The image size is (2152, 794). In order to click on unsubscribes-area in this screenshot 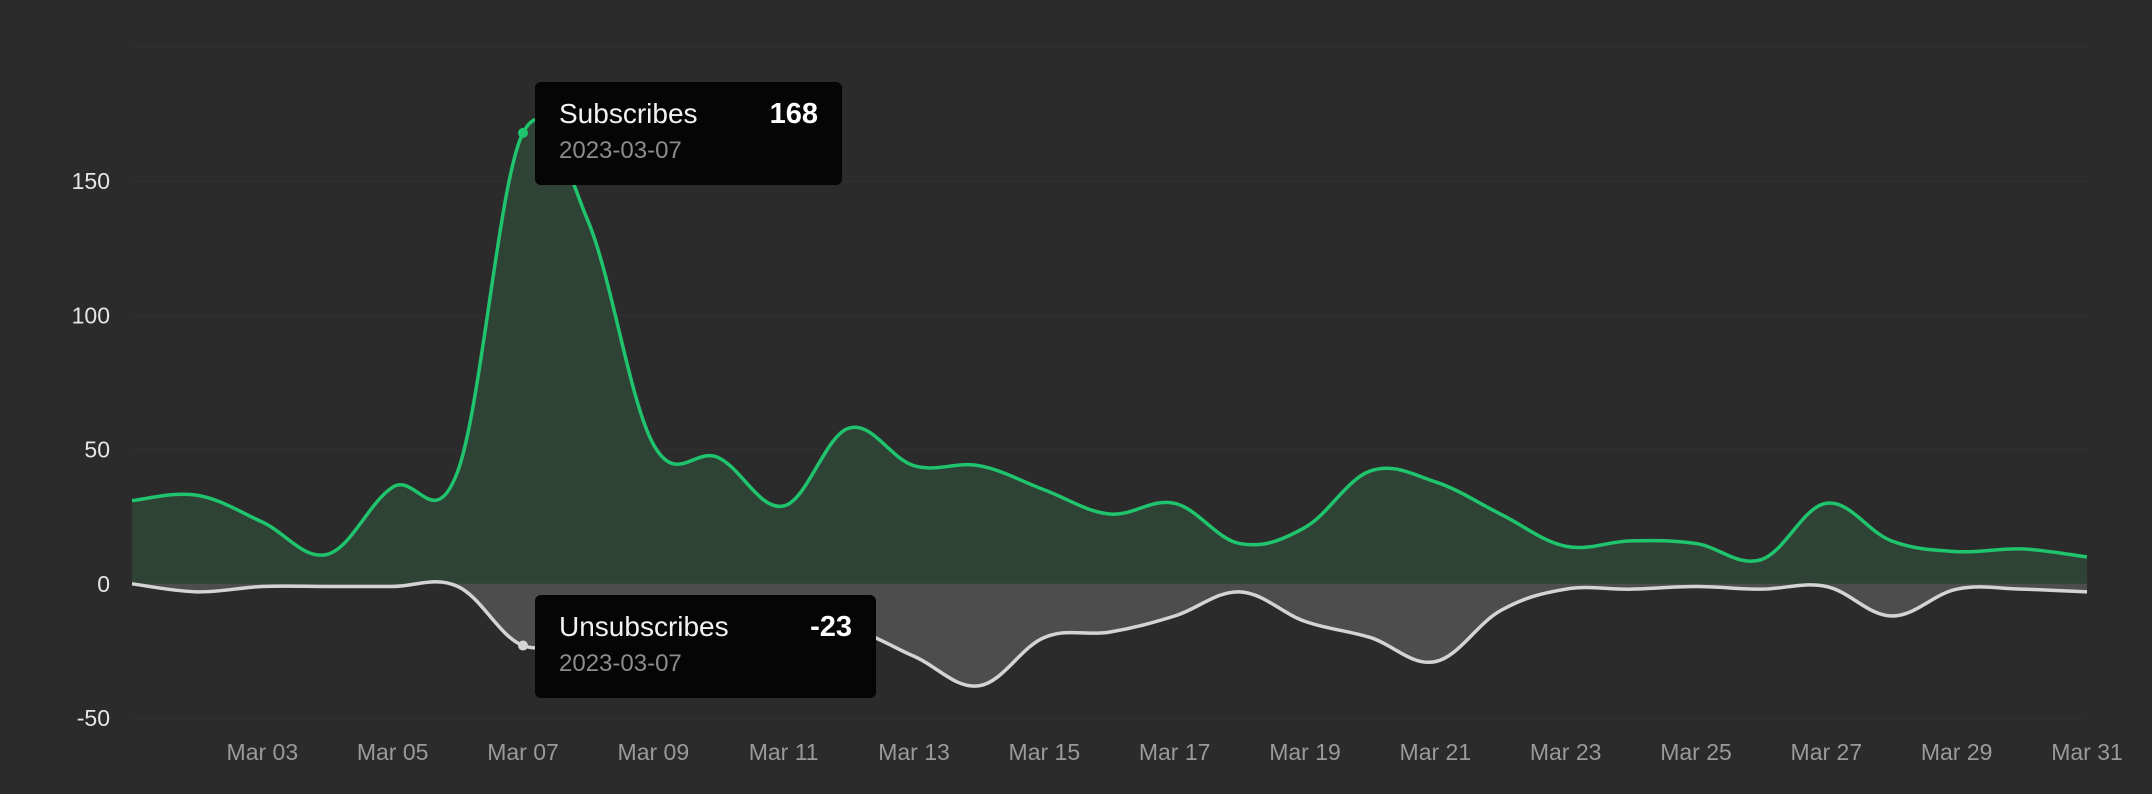, I will do `click(1109, 634)`.